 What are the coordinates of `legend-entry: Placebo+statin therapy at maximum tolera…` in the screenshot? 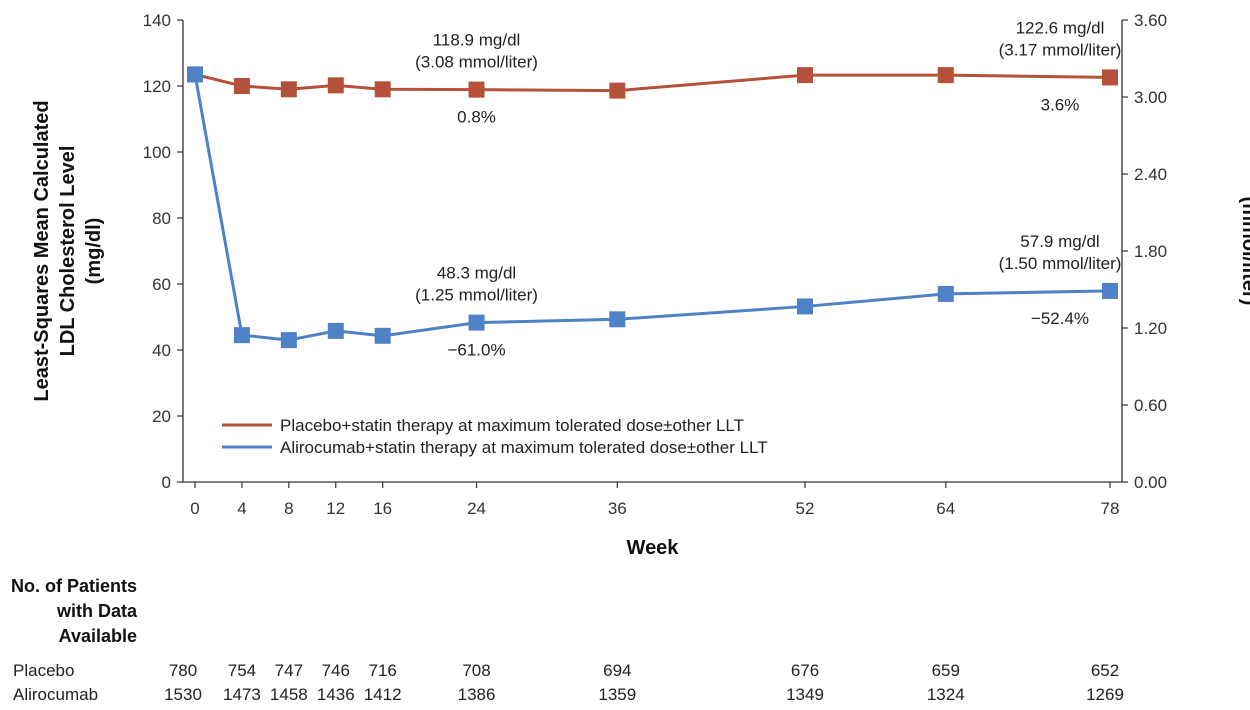 It's located at (512, 425).